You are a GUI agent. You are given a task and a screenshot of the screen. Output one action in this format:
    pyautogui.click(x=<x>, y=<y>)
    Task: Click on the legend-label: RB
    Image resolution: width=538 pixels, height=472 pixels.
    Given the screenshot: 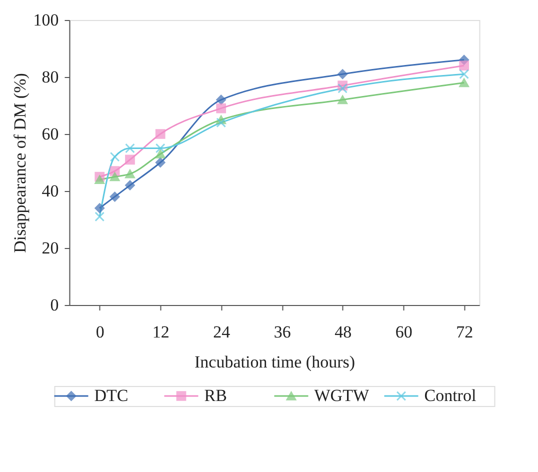 What is the action you would take?
    pyautogui.click(x=215, y=395)
    